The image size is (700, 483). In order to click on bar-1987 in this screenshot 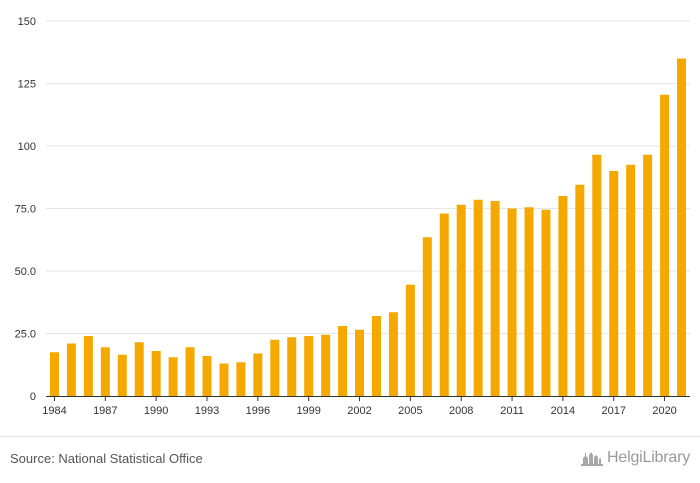, I will do `click(105, 371)`.